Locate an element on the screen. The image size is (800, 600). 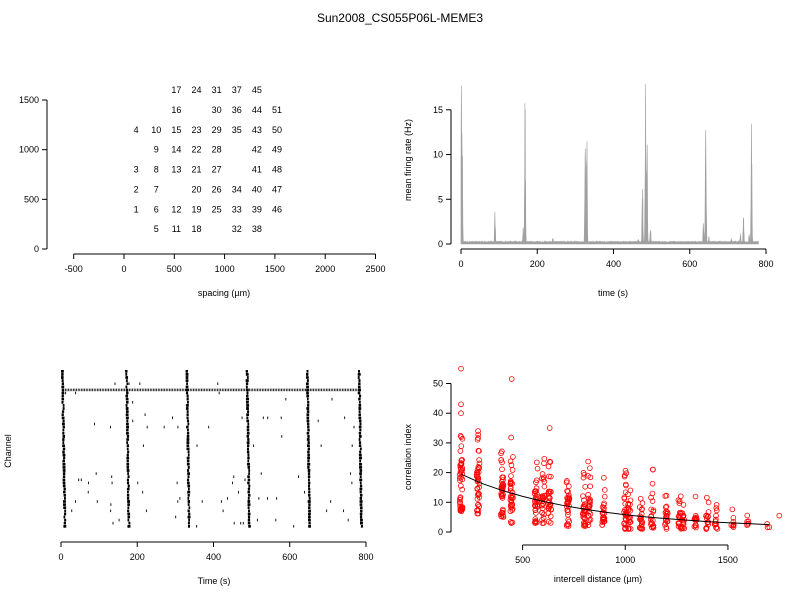
electrode-label: 24 is located at coordinates (196, 90).